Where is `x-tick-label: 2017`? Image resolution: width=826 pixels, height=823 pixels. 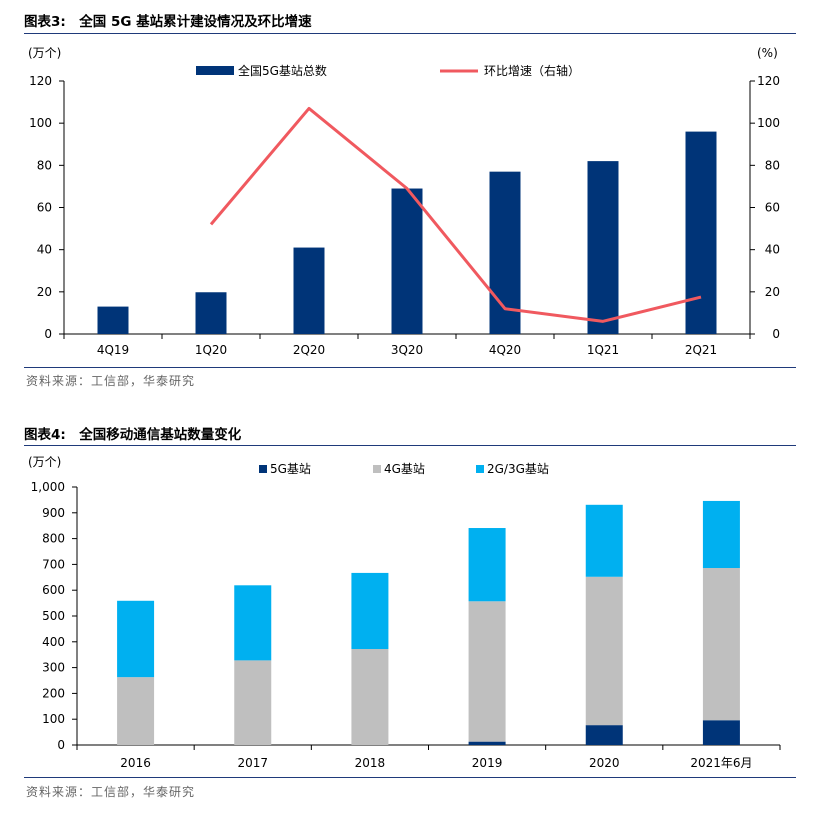
x-tick-label: 2017 is located at coordinates (252, 763).